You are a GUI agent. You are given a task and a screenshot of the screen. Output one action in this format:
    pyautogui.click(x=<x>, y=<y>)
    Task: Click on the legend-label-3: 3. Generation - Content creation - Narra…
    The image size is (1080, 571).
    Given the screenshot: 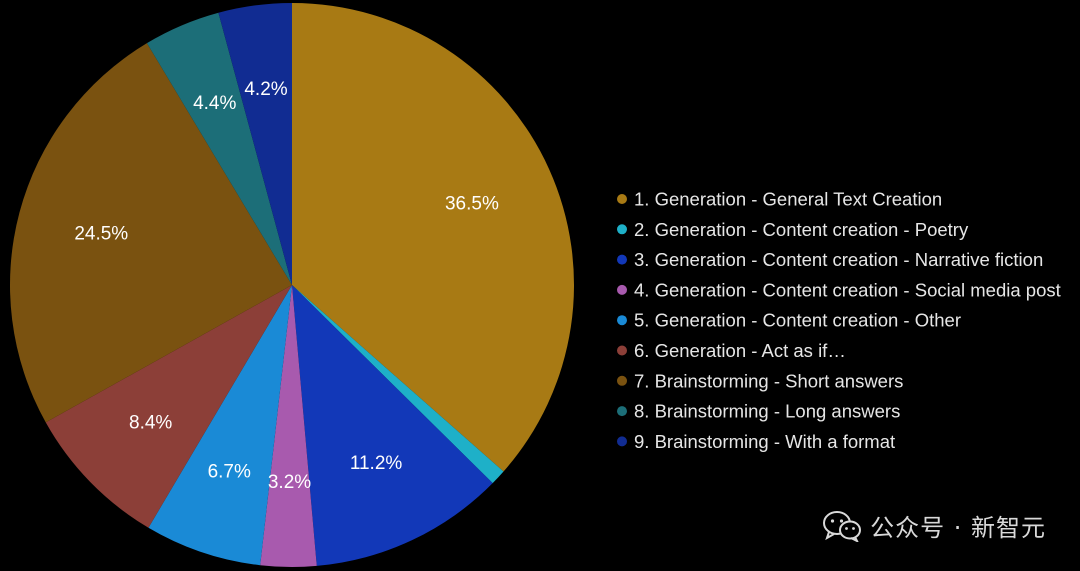 What is the action you would take?
    pyautogui.click(x=838, y=259)
    